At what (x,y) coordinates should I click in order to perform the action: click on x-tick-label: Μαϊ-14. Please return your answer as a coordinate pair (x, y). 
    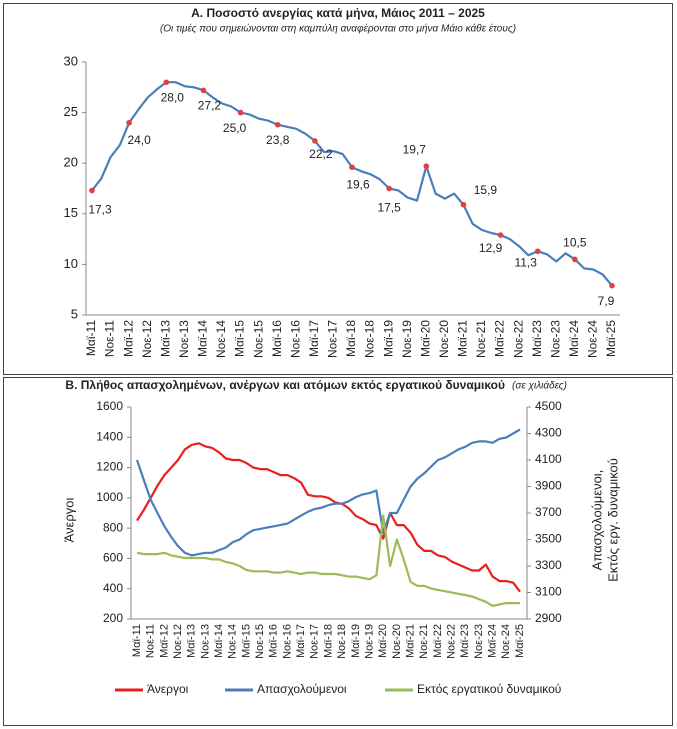
    Looking at the image, I should click on (219, 641).